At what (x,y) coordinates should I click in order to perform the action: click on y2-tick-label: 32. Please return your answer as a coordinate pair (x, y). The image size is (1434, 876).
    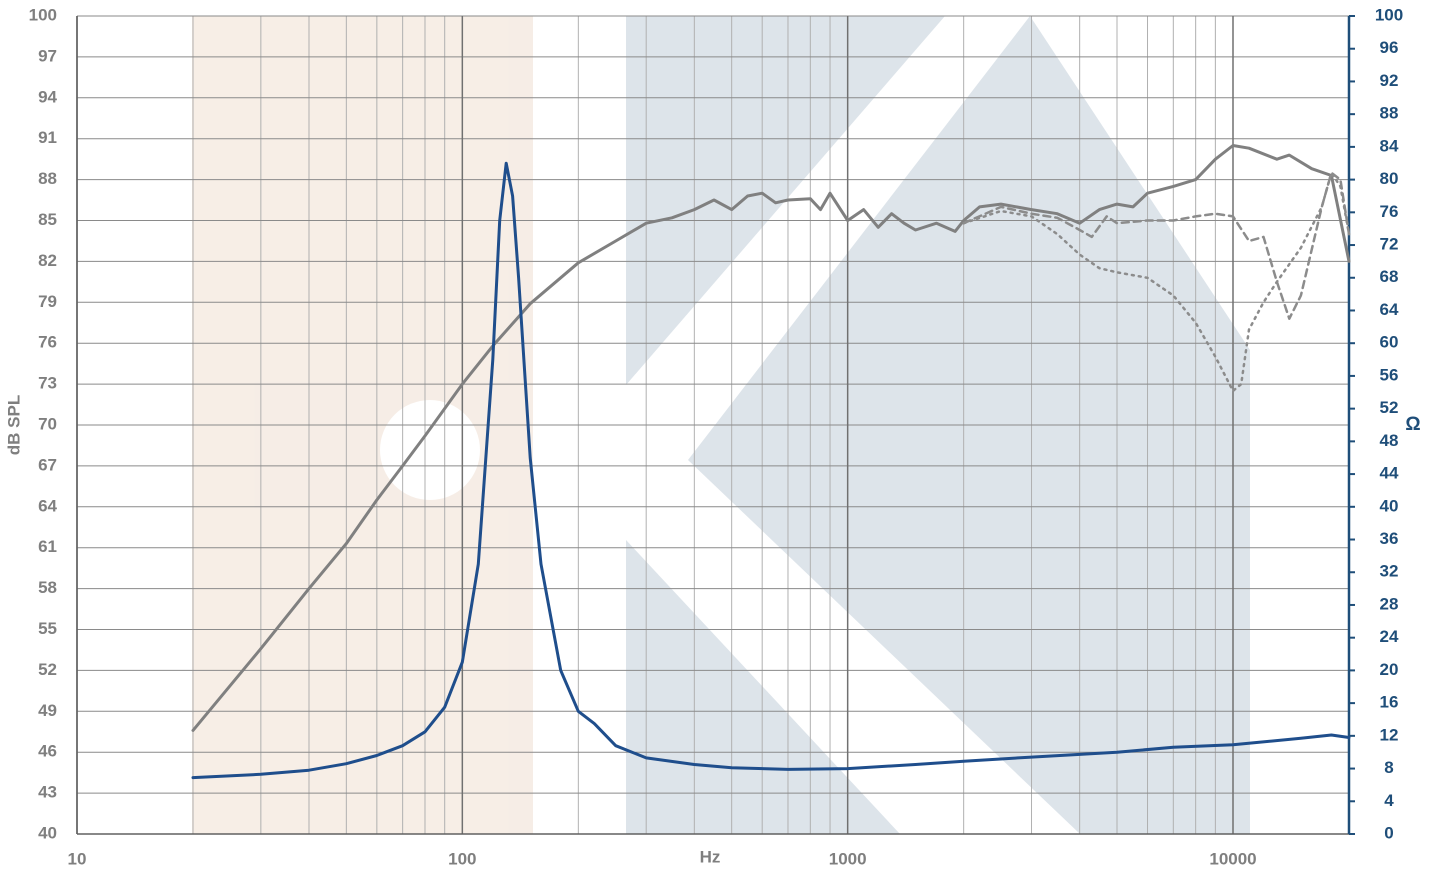
    Looking at the image, I should click on (1389, 571).